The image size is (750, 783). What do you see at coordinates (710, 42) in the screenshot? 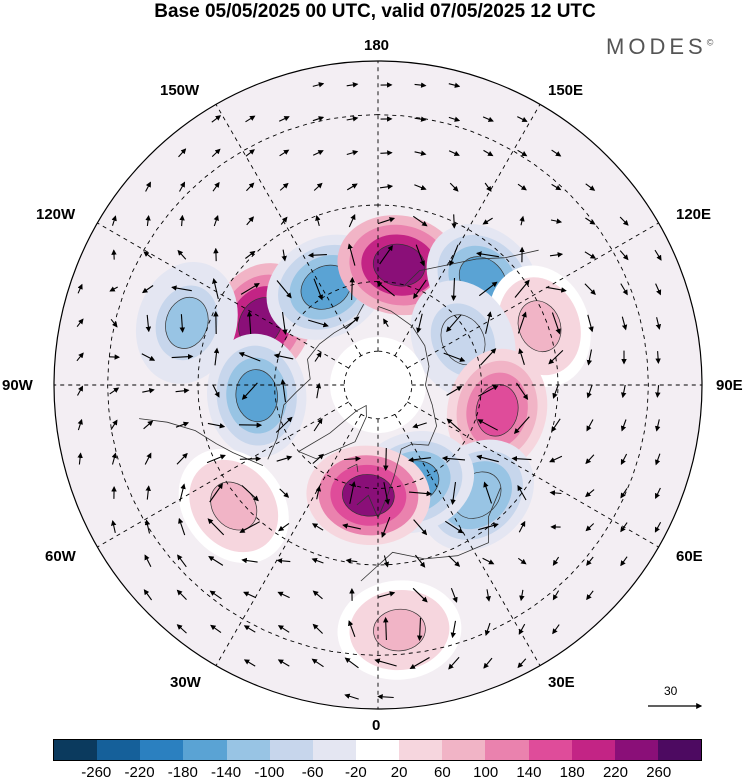
I see `brand-mark: ©` at bounding box center [710, 42].